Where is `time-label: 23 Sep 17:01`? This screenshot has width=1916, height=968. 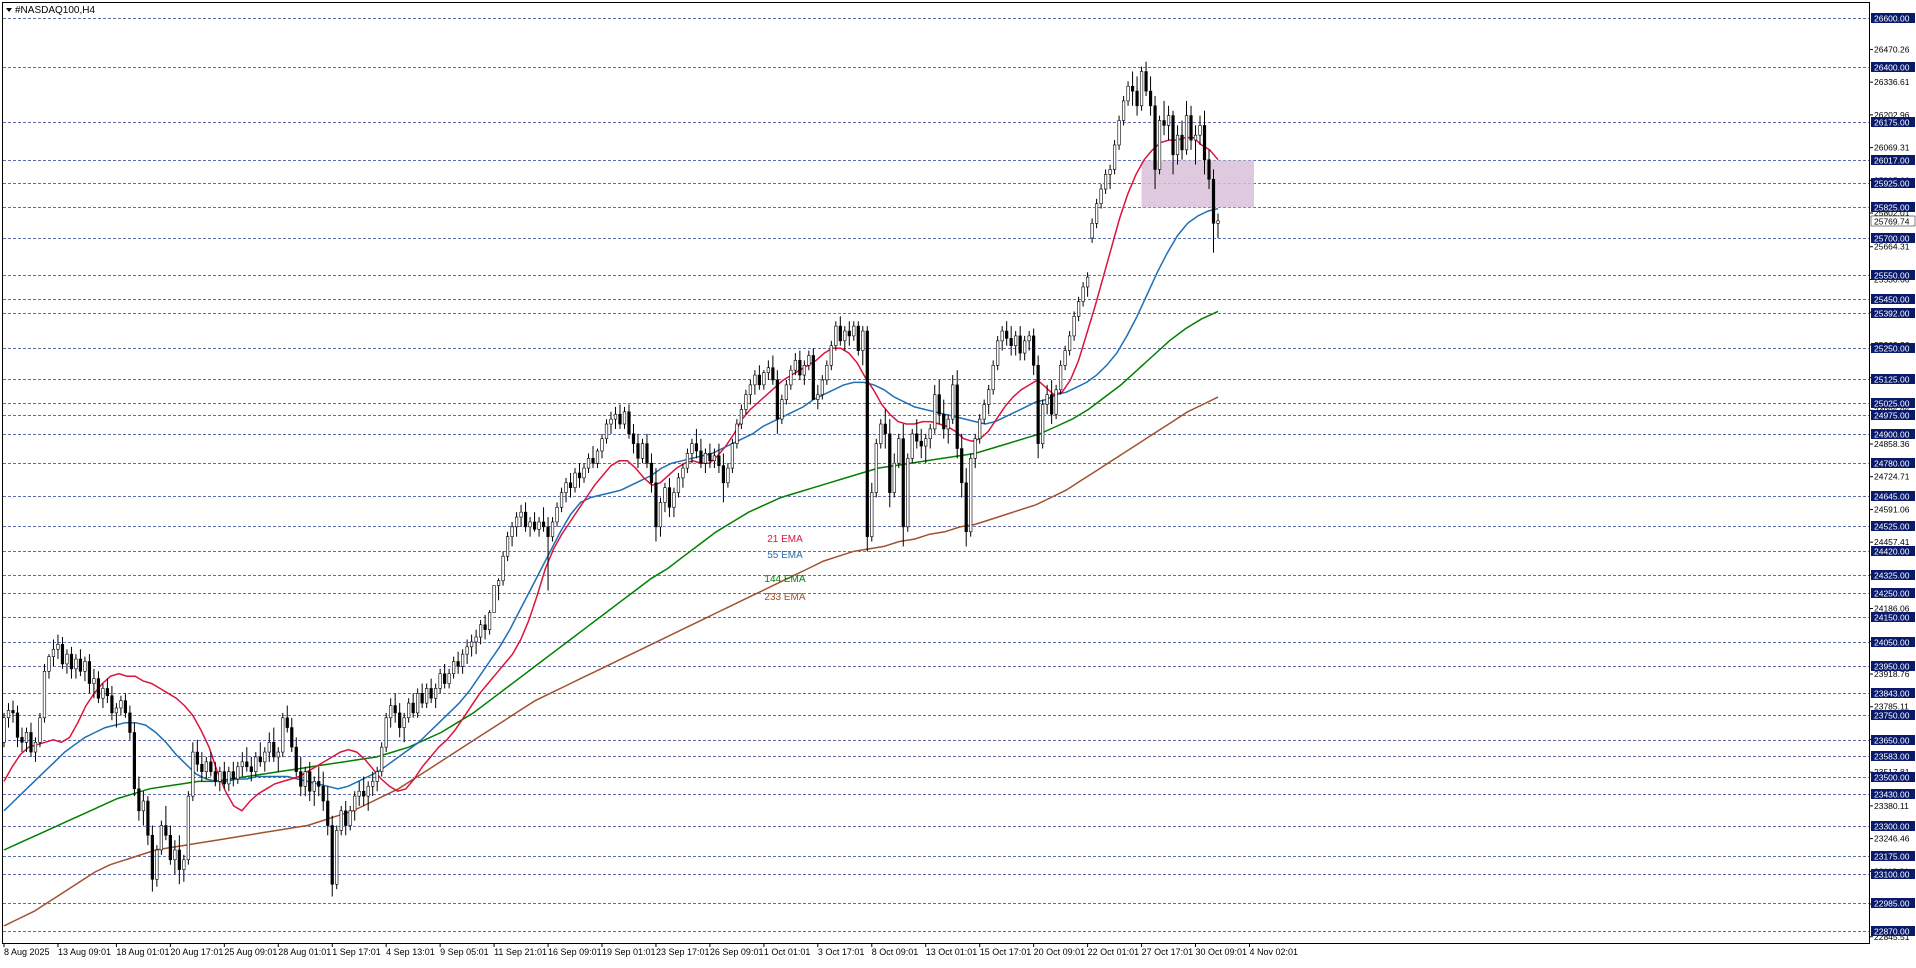
time-label: 23 Sep 17:01 is located at coordinates (683, 952).